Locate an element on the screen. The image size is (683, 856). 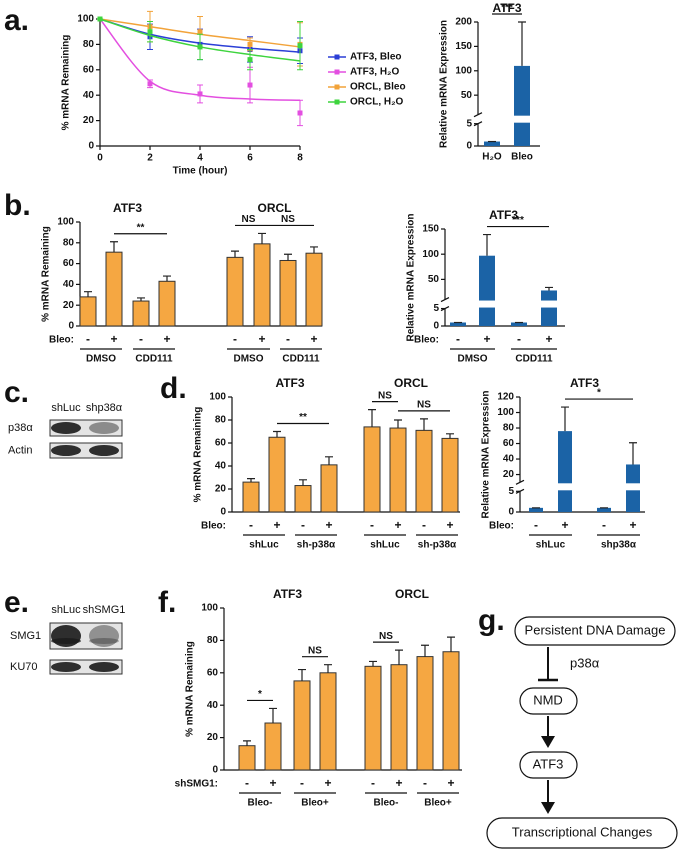
chart-title: ORCL is located at coordinates (411, 383).